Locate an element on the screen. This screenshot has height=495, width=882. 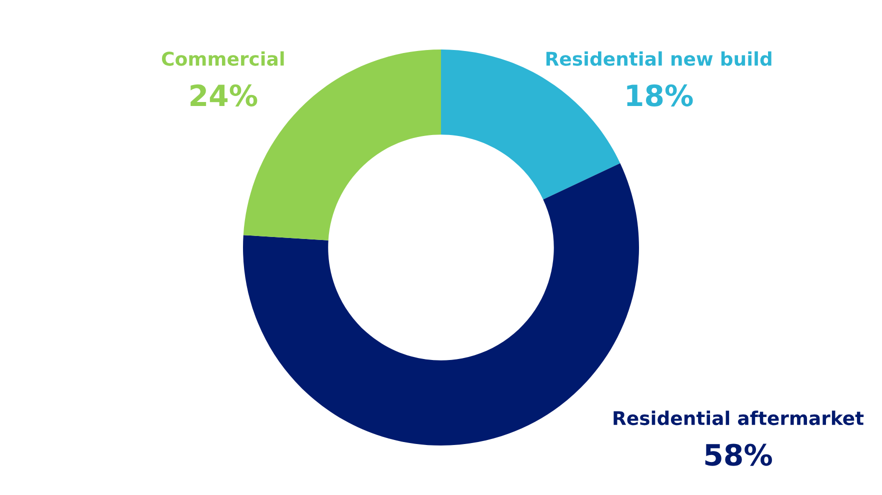
data-label: 18% is located at coordinates (660, 95).